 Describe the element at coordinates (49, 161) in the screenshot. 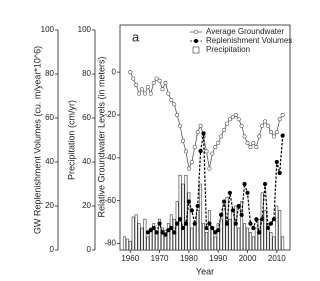

I see `y3-tick-label: 40` at that location.